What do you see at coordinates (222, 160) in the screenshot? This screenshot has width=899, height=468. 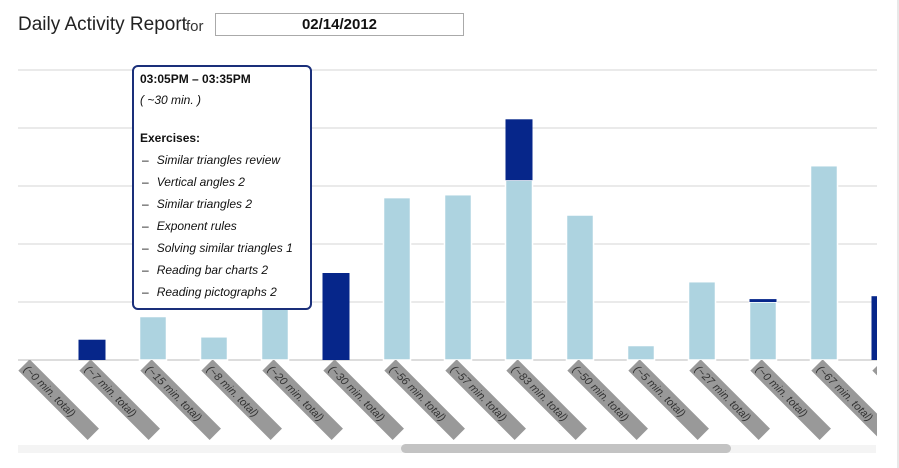 I see `exercise-item: Similar triangles review` at bounding box center [222, 160].